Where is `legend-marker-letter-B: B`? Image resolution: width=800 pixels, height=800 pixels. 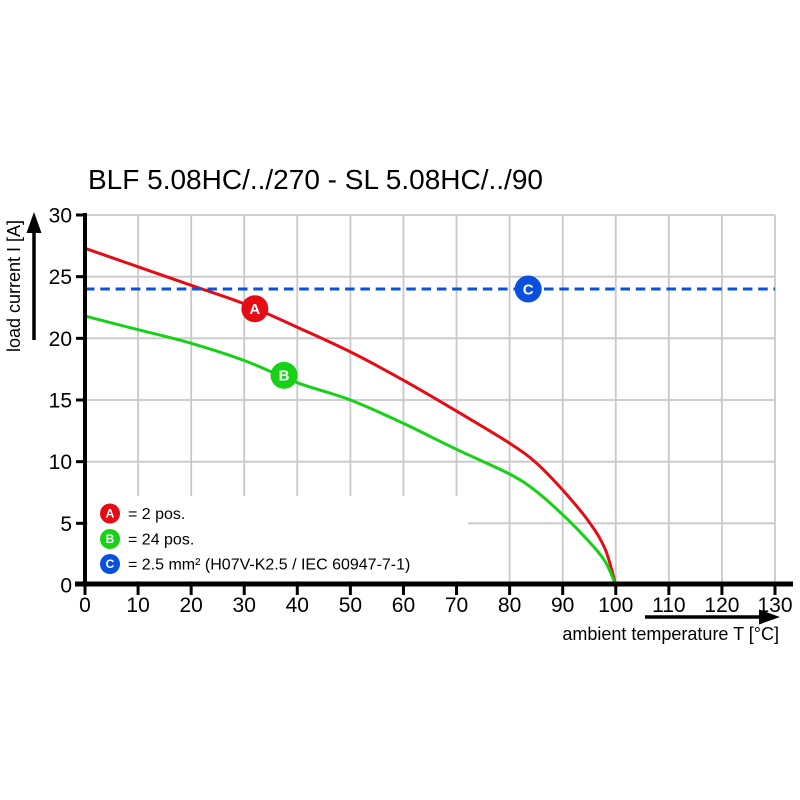
legend-marker-letter-B: B is located at coordinates (110, 539).